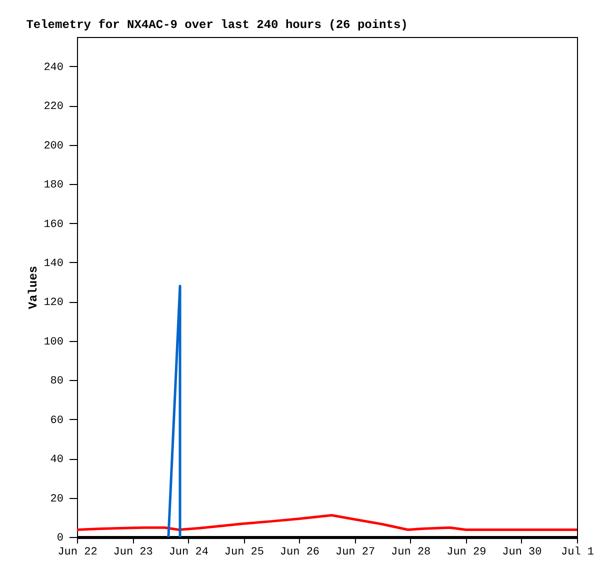  Describe the element at coordinates (244, 552) in the screenshot. I see `x-tick-label: Jun 25` at that location.